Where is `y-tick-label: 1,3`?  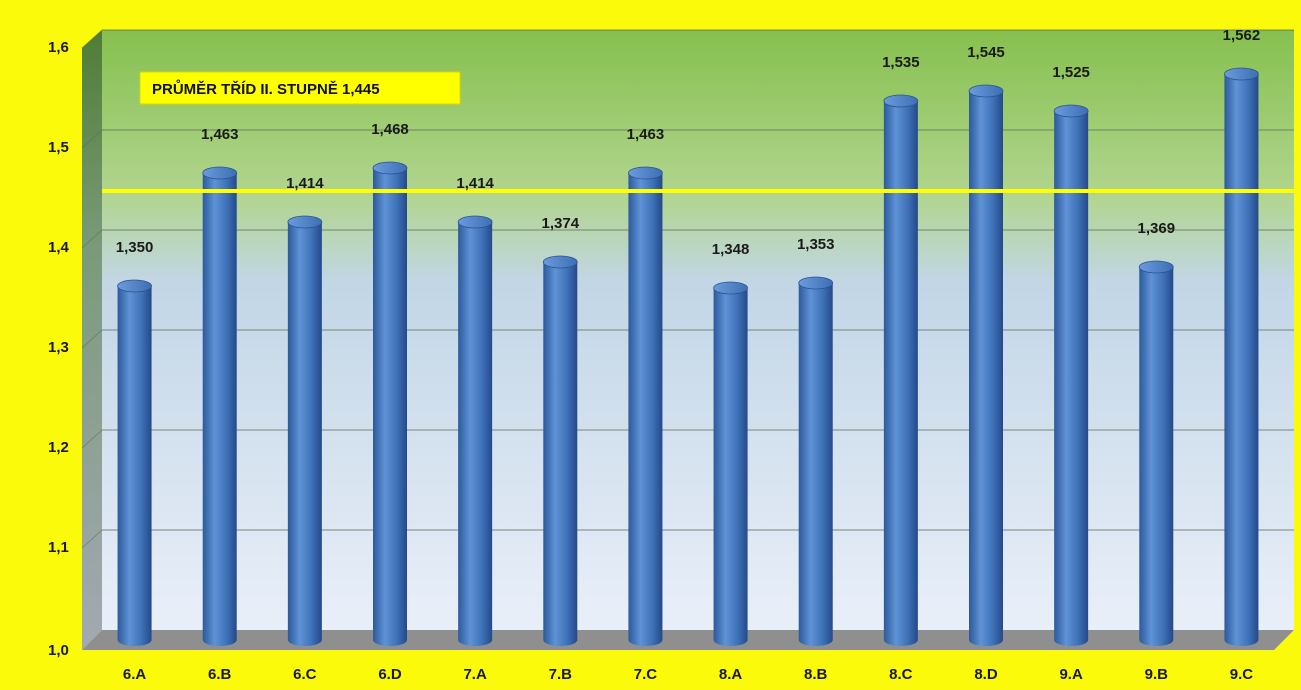 y-tick-label: 1,3 is located at coordinates (58, 347).